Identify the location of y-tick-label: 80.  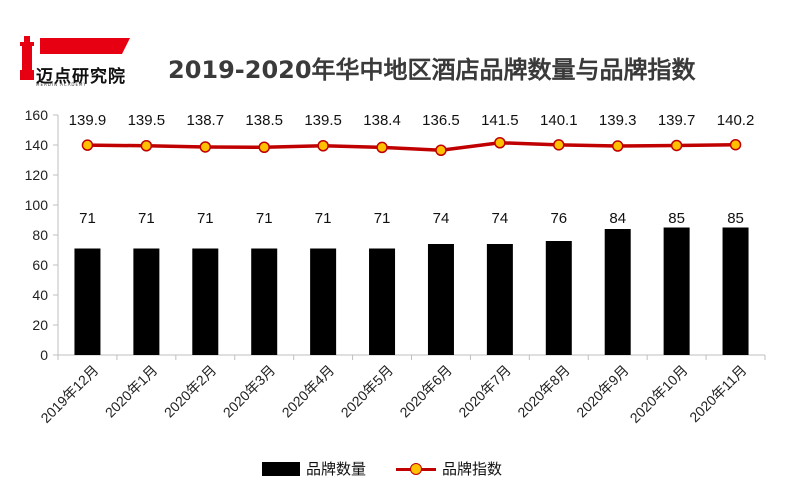
(40, 235).